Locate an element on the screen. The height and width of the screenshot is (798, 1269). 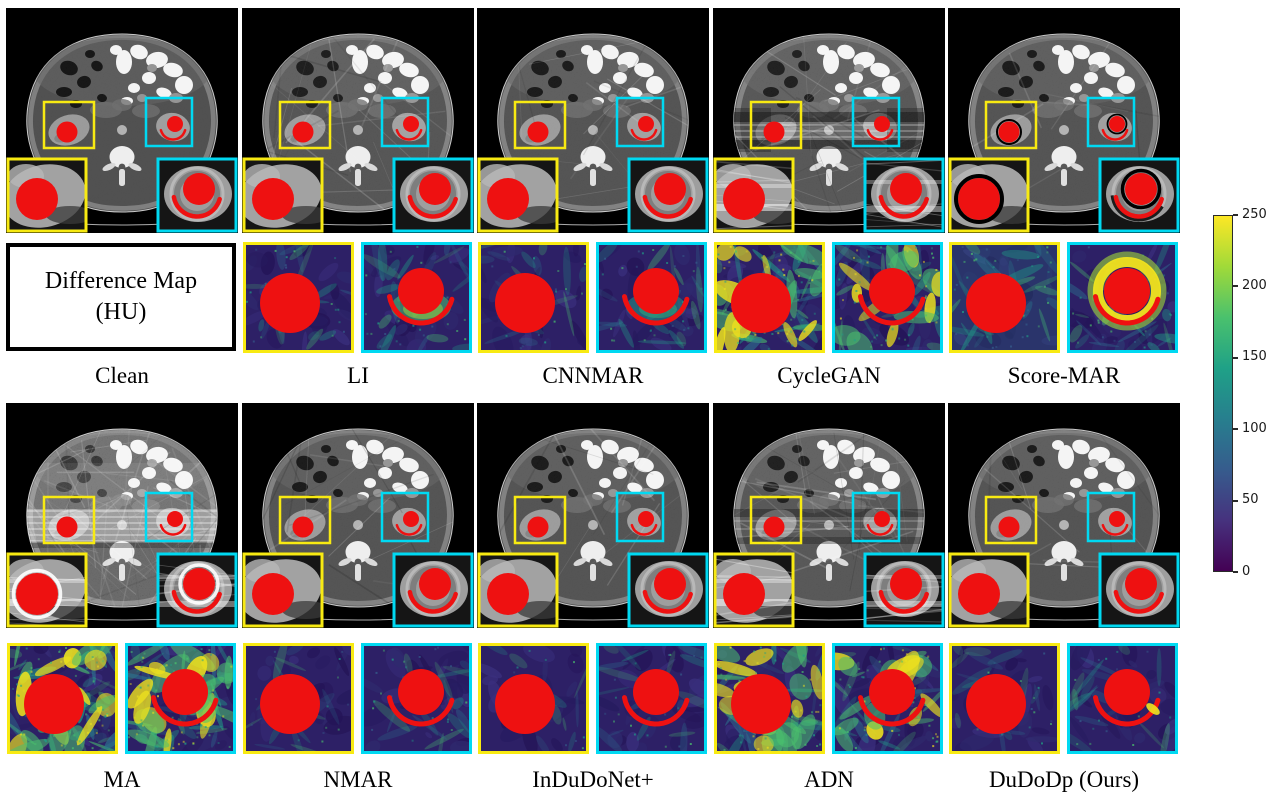
diff-map-li-cyan is located at coordinates (416, 297).